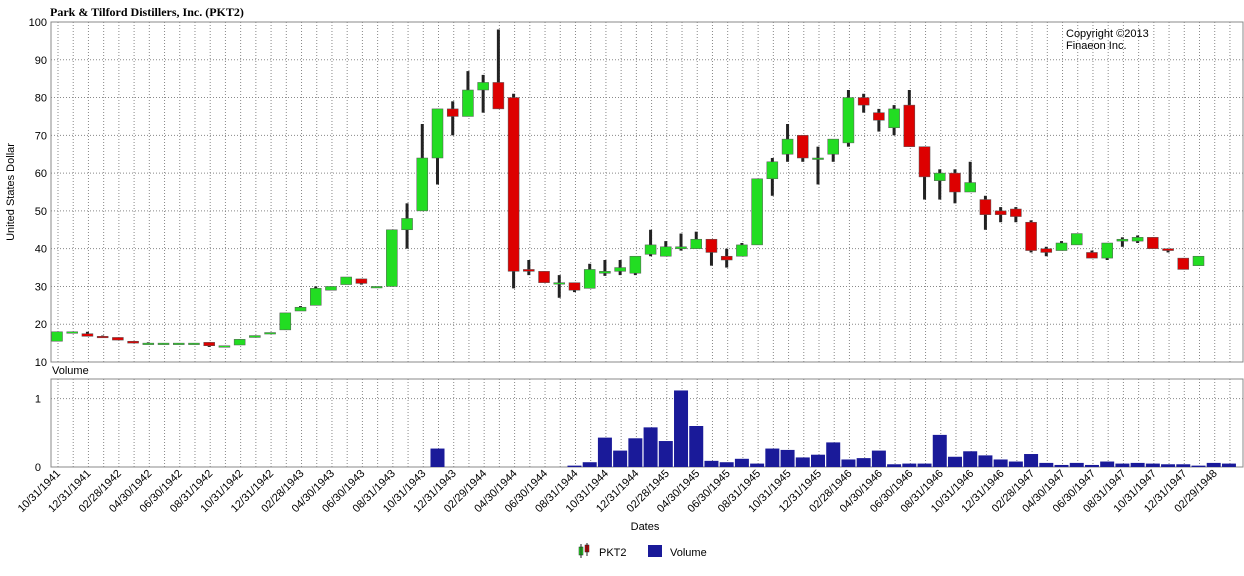 Image resolution: width=1244 pixels, height=576 pixels. What do you see at coordinates (833, 428) in the screenshot?
I see `volume-bars` at bounding box center [833, 428].